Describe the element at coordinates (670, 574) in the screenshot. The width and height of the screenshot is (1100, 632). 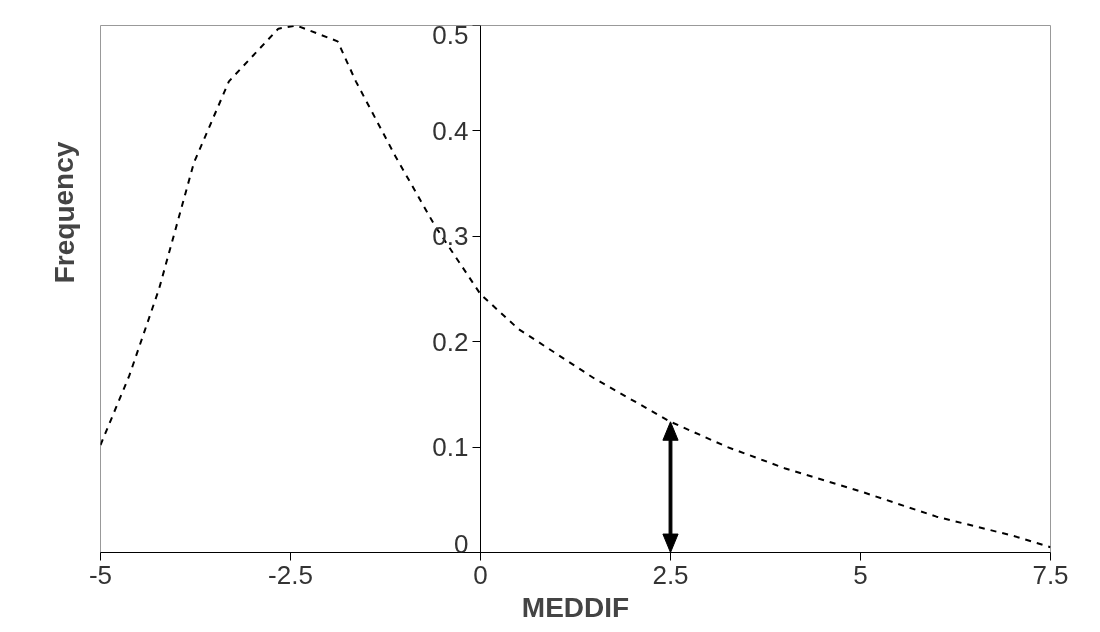
I see `x-tick-label: 2.5` at that location.